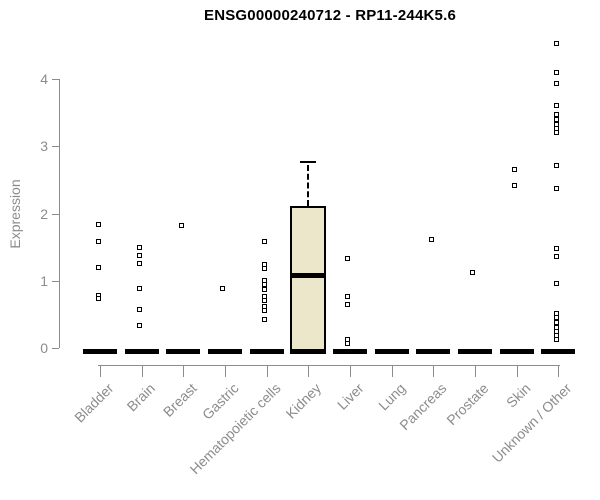 This screenshot has width=600, height=500. I want to click on y-tick-label: 0, so click(44, 348).